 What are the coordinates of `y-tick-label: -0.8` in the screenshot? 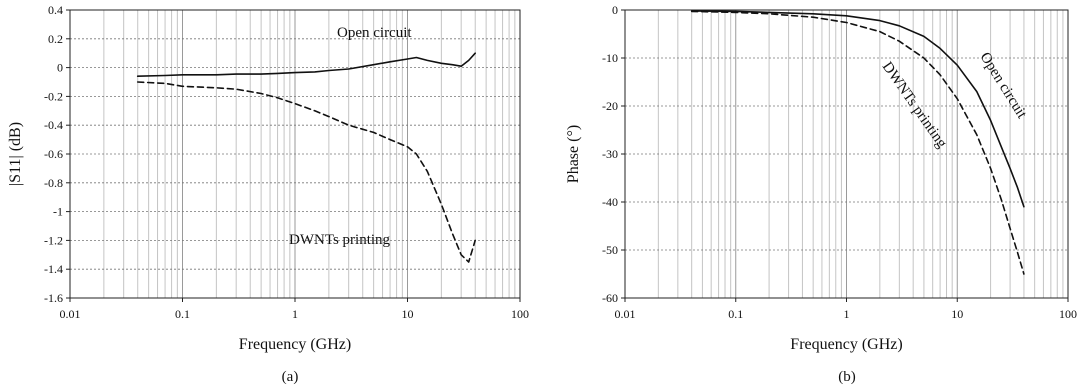 It's located at (53, 183).